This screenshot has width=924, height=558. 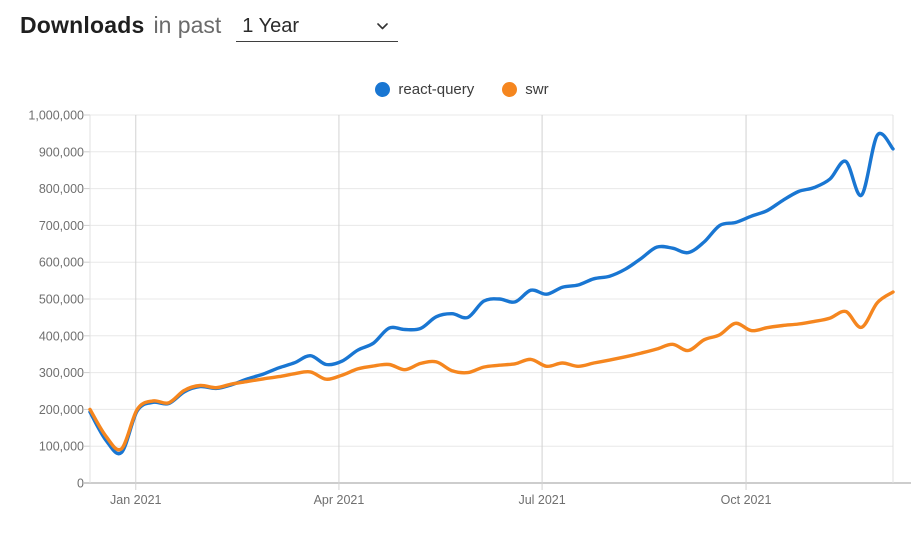 What do you see at coordinates (187, 25) in the screenshot?
I see `page-subtitle: in past` at bounding box center [187, 25].